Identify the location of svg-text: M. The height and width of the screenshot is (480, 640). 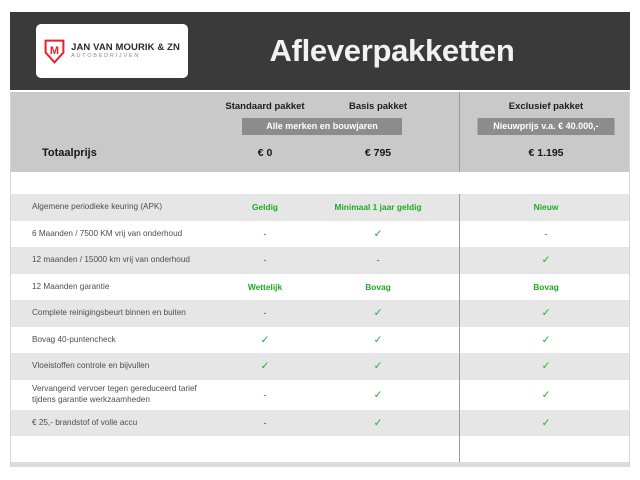
(54, 51).